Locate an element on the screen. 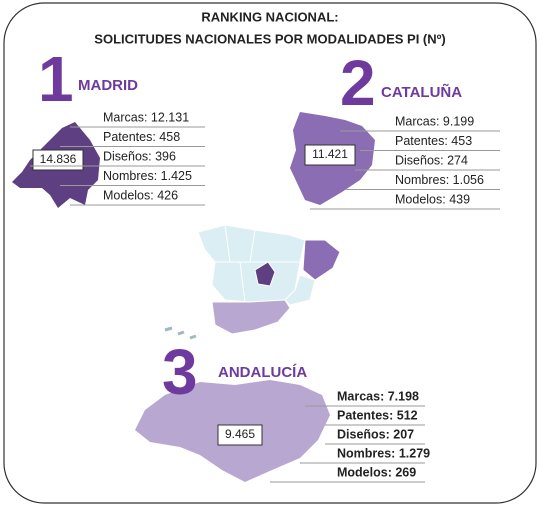 The image size is (542, 508). title-line: RANKING NACIONAL: is located at coordinates (269, 16).